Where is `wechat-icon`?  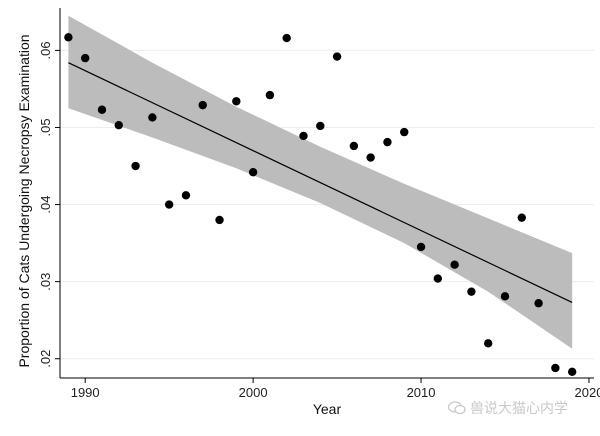
wechat-icon is located at coordinates (457, 408).